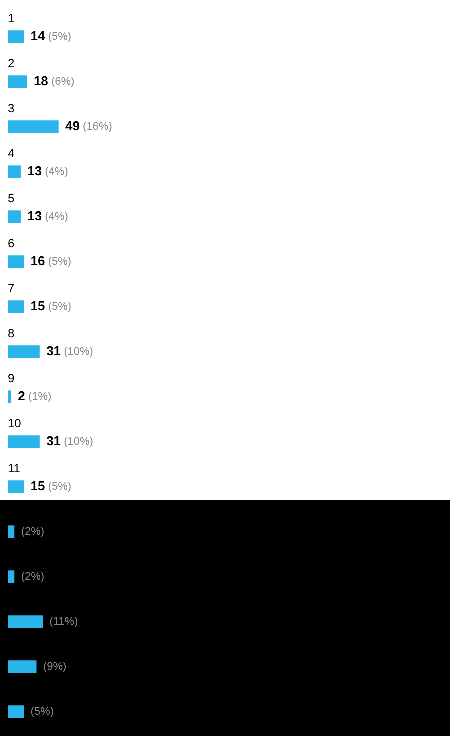  What do you see at coordinates (11, 18) in the screenshot?
I see `y-tick-label: 1` at bounding box center [11, 18].